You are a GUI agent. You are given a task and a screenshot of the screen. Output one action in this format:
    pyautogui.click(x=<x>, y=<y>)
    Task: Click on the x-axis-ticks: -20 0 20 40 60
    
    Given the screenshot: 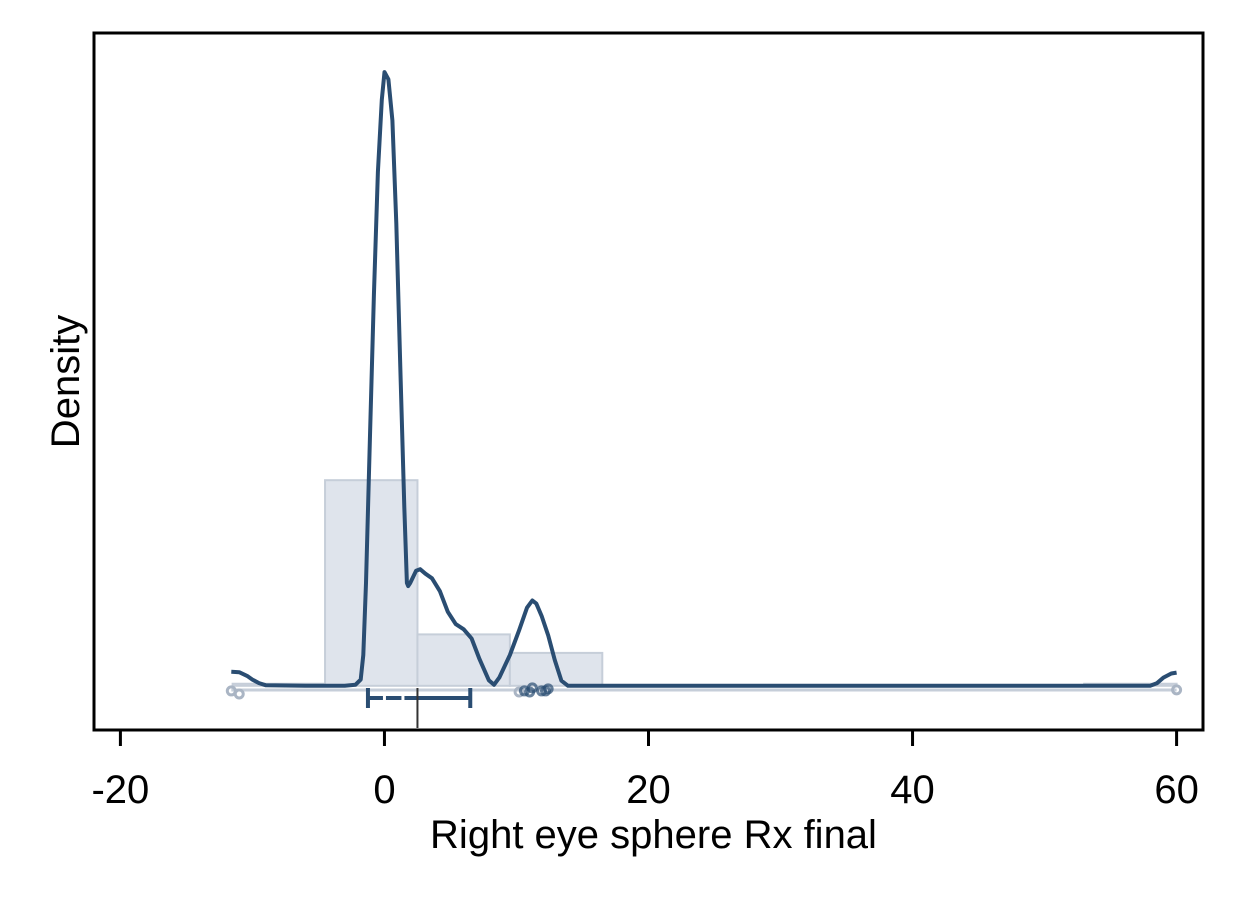 What is the action you would take?
    pyautogui.click(x=645, y=771)
    